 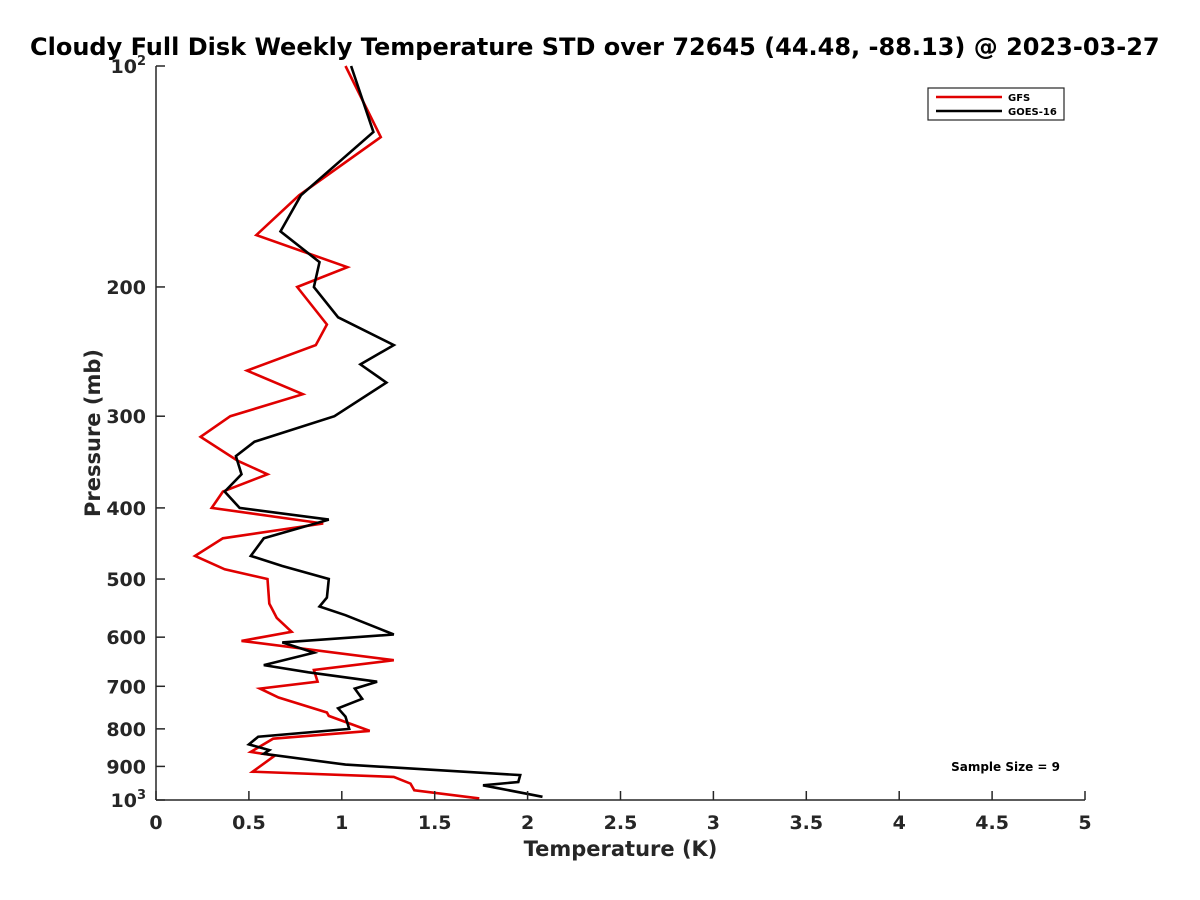 What do you see at coordinates (249, 823) in the screenshot?
I see `x-tick-label: 0.5` at bounding box center [249, 823].